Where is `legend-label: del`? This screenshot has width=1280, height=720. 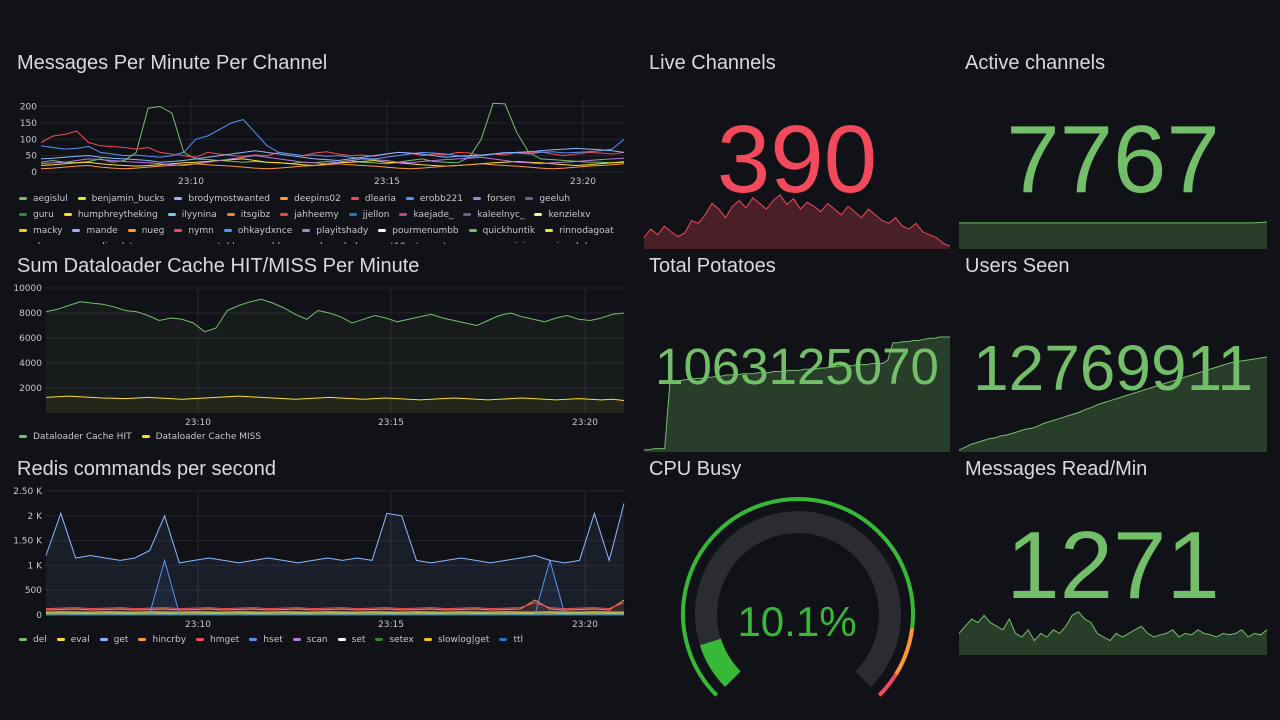 legend-label: del is located at coordinates (40, 640).